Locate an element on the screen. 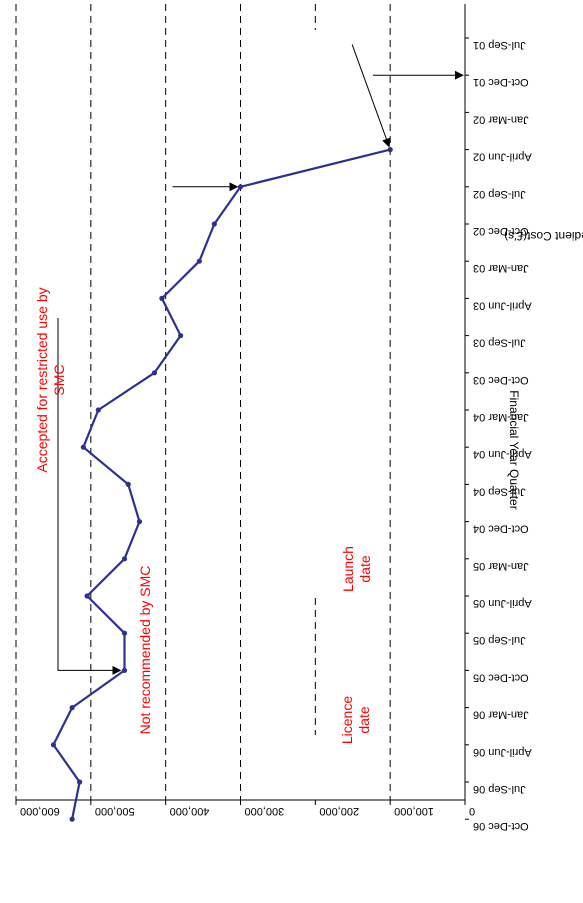 Image resolution: width=583 pixels, height=903 pixels. category-tick-label: Jan-Mar 03 is located at coordinates (501, 268).